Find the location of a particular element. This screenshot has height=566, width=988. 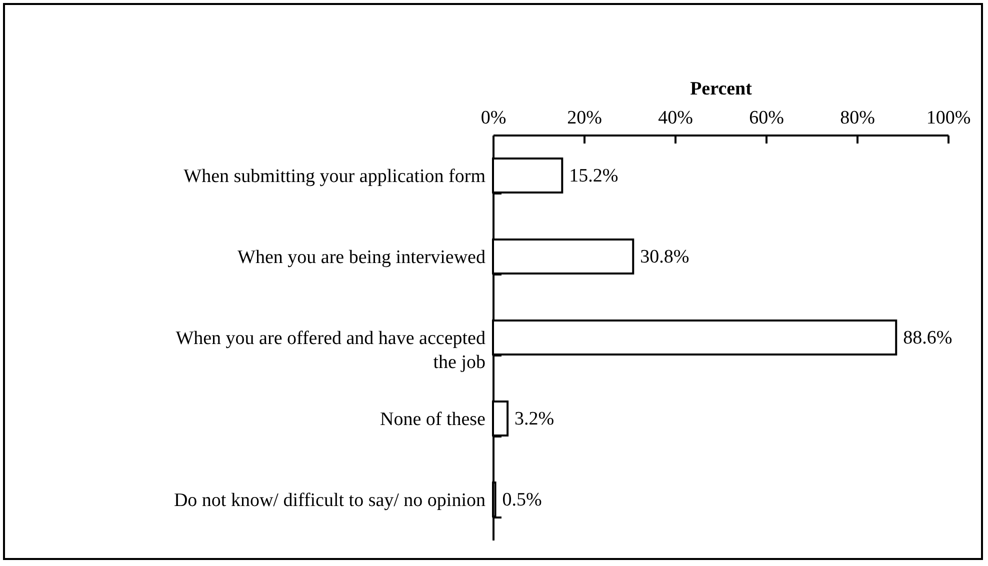

x-tick-label: 80% is located at coordinates (858, 118).